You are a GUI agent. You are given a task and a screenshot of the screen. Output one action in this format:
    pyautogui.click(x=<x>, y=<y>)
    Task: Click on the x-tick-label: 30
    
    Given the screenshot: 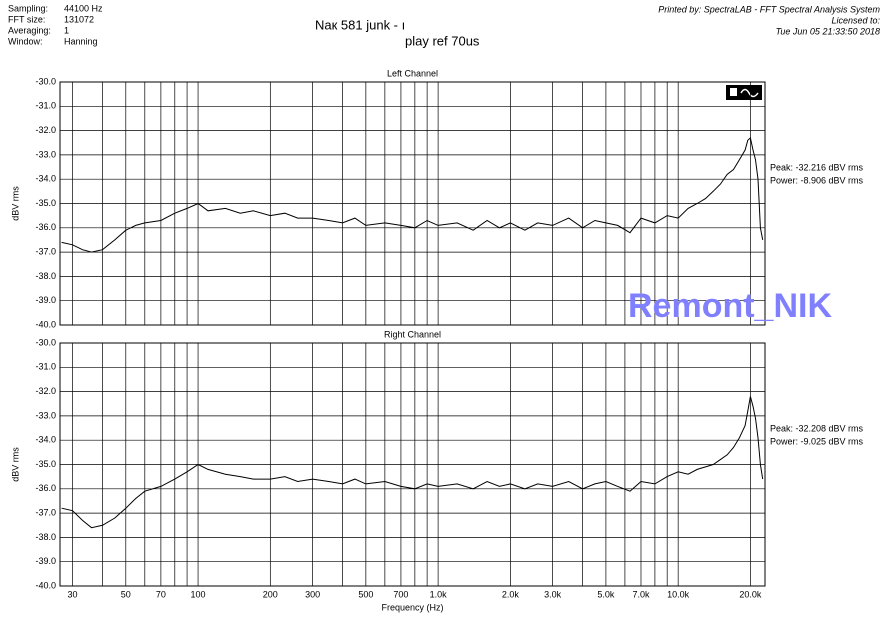 What is the action you would take?
    pyautogui.click(x=73, y=594)
    